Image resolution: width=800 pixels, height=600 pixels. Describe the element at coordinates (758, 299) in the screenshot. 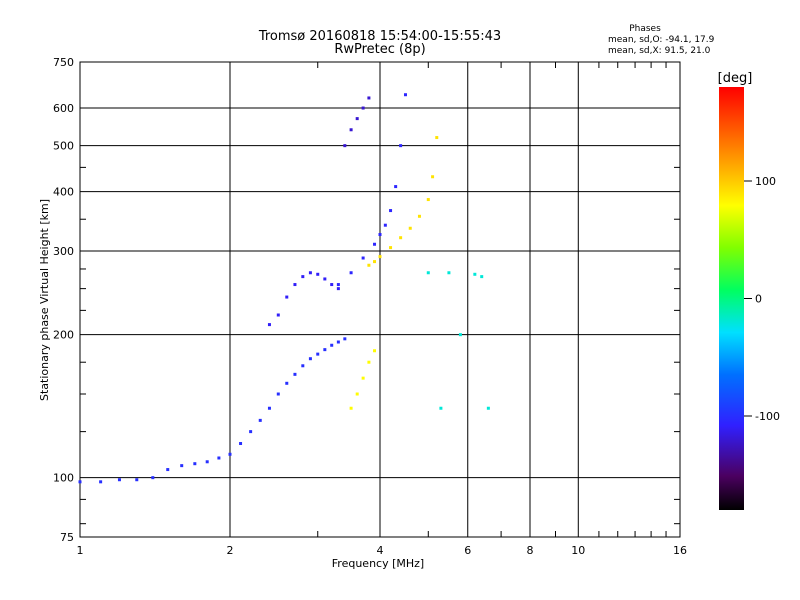

I see `colorbar-tick-label: 0` at that location.